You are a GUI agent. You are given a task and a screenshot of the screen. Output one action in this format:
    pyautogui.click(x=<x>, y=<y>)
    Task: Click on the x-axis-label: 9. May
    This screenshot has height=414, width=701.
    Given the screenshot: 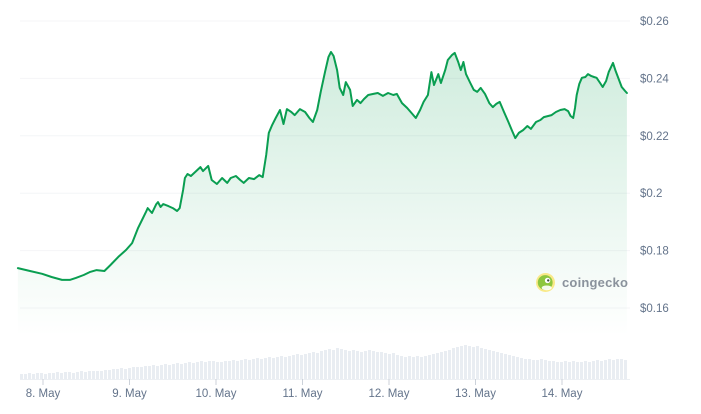 What is the action you would take?
    pyautogui.click(x=129, y=394)
    